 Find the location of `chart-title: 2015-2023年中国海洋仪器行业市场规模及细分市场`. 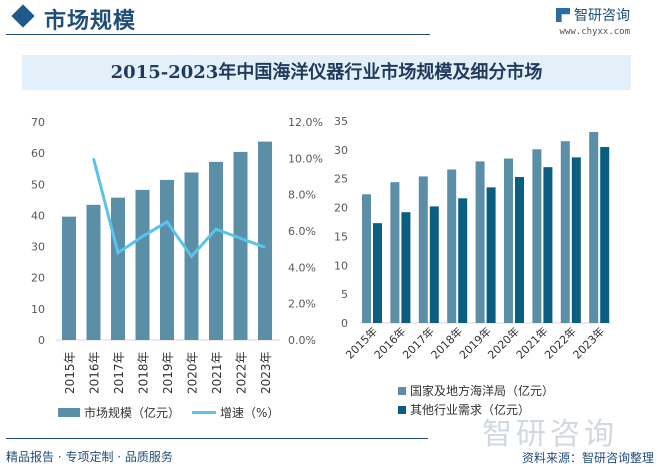

chart-title: 2015-2023年中国海洋仪器行业市场规模及细分市场 is located at coordinates (326, 72).